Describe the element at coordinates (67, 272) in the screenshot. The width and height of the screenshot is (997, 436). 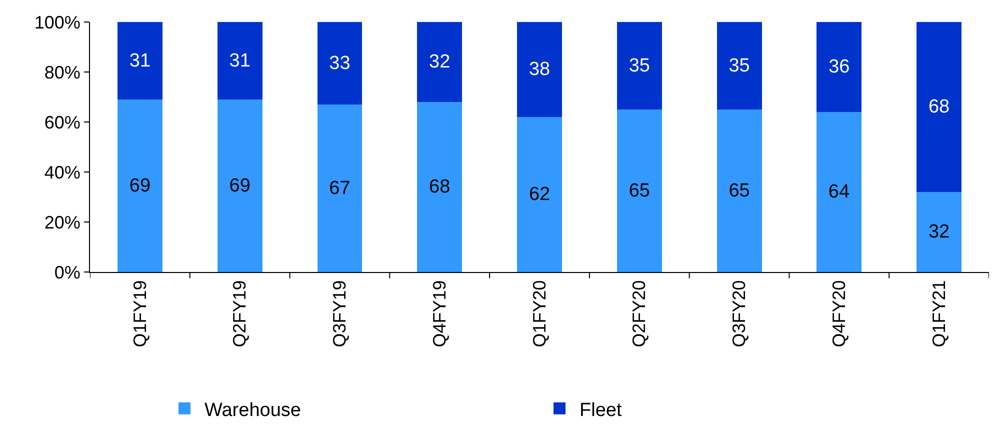
I see `y-tick-label: 0%` at that location.